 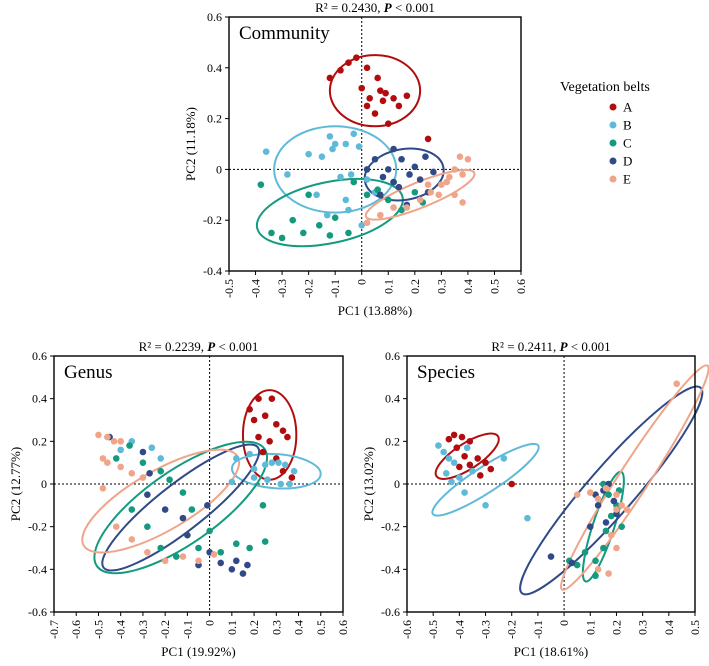 I want to click on confidence-ellipse-c, so click(x=181, y=507).